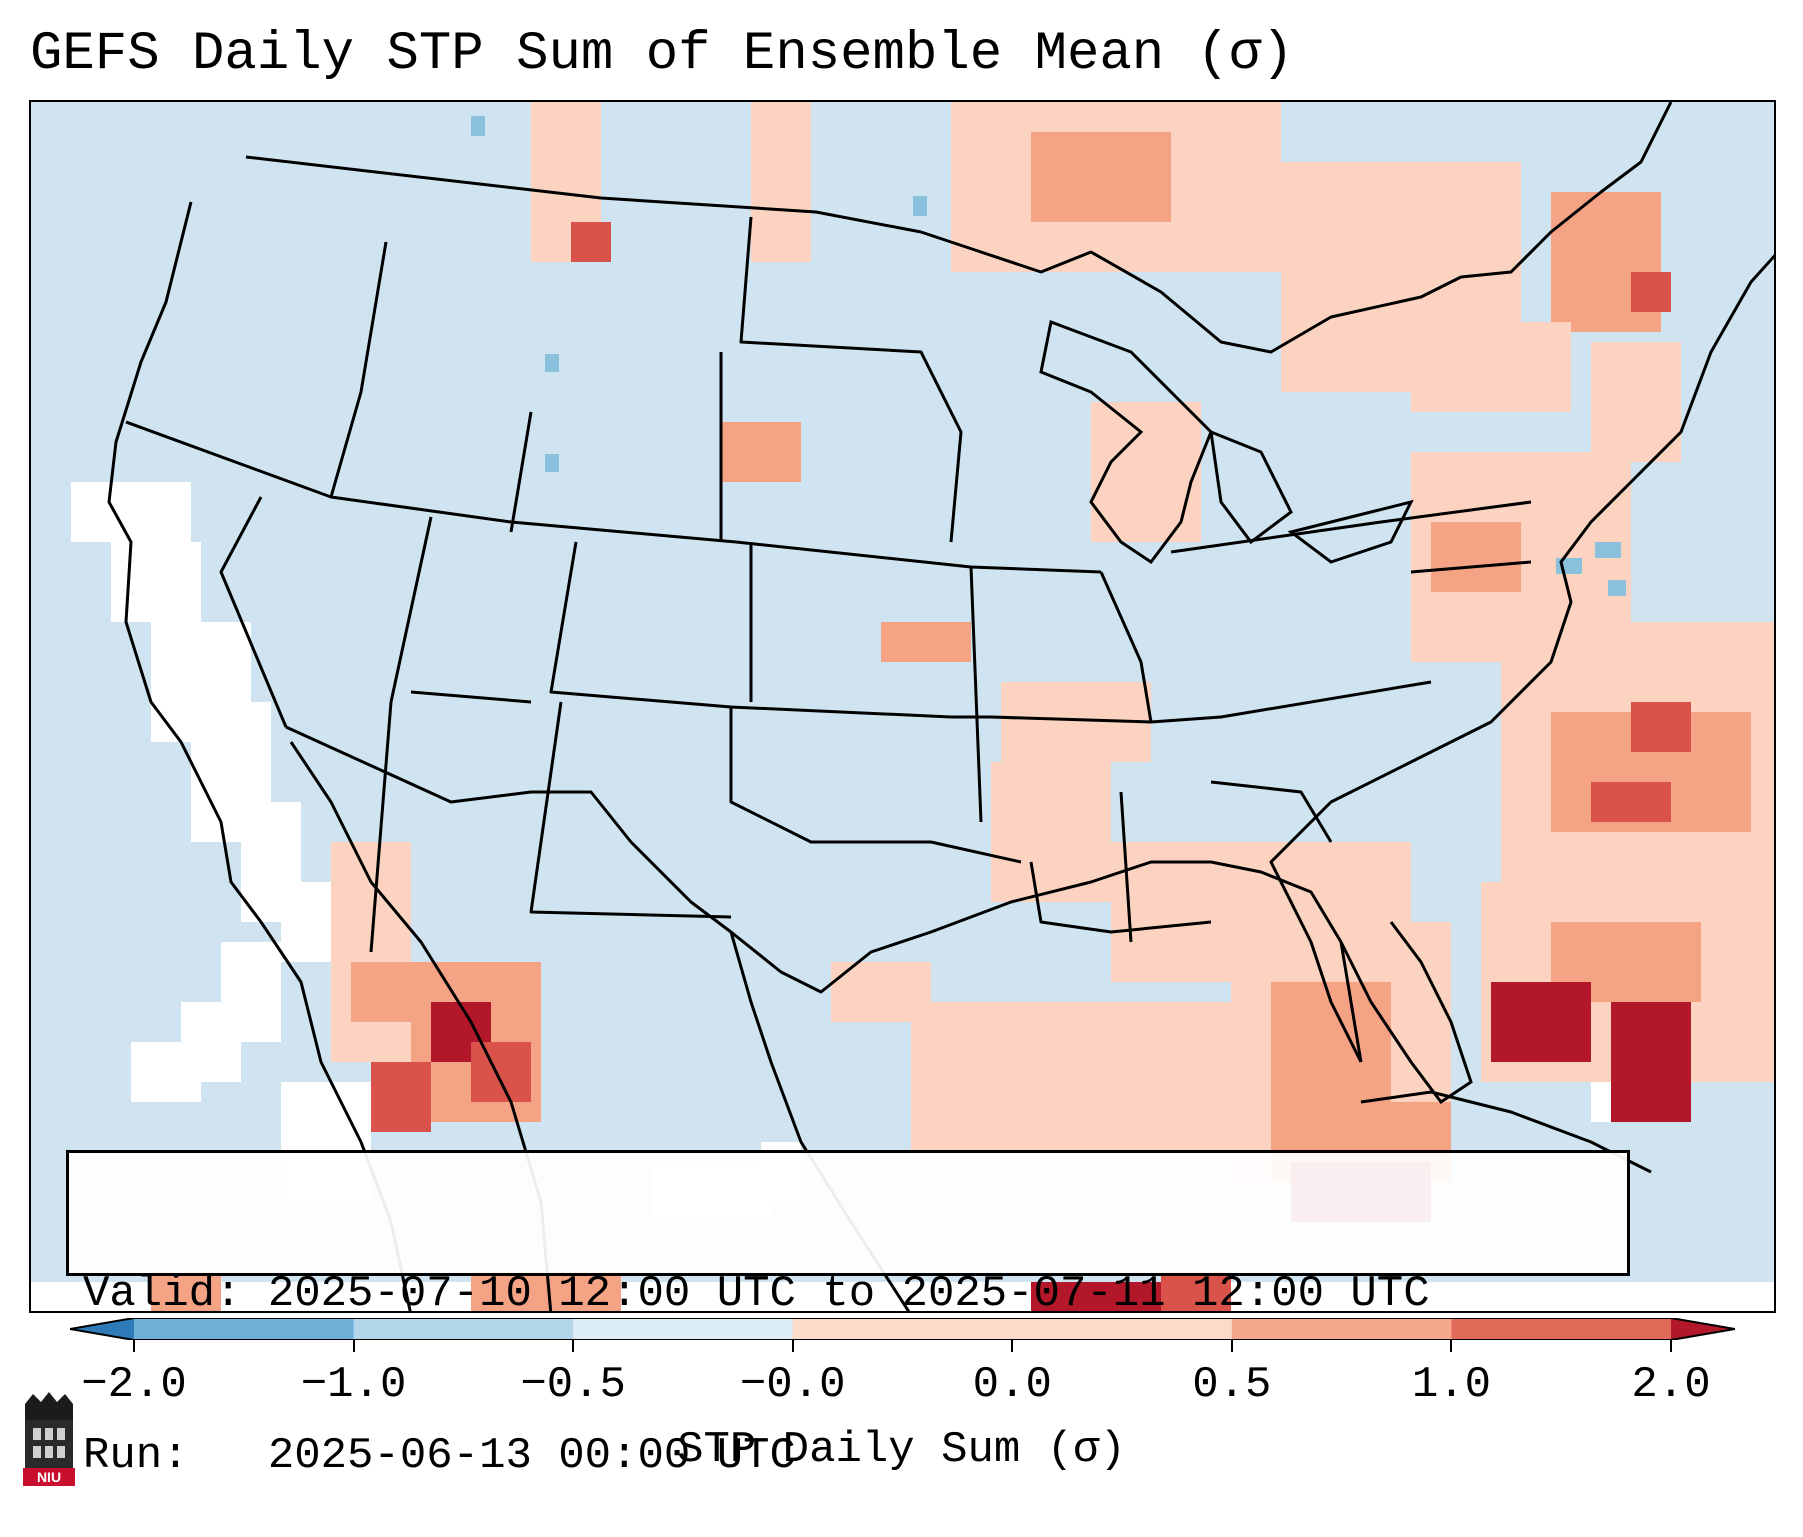 Image resolution: width=1803 pixels, height=1537 pixels. Describe the element at coordinates (1451, 1385) in the screenshot. I see `colorbar-tick-label: 1.0` at that location.